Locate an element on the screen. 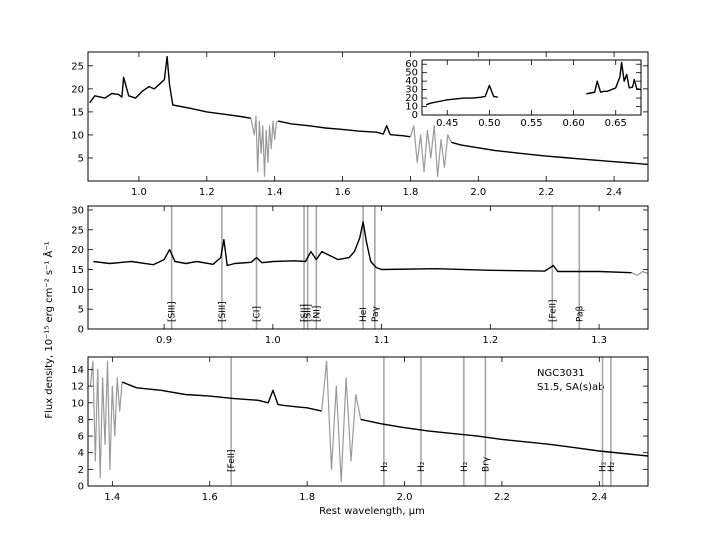  annotation-classification: S1.5, SA(s)ab is located at coordinates (570, 387).